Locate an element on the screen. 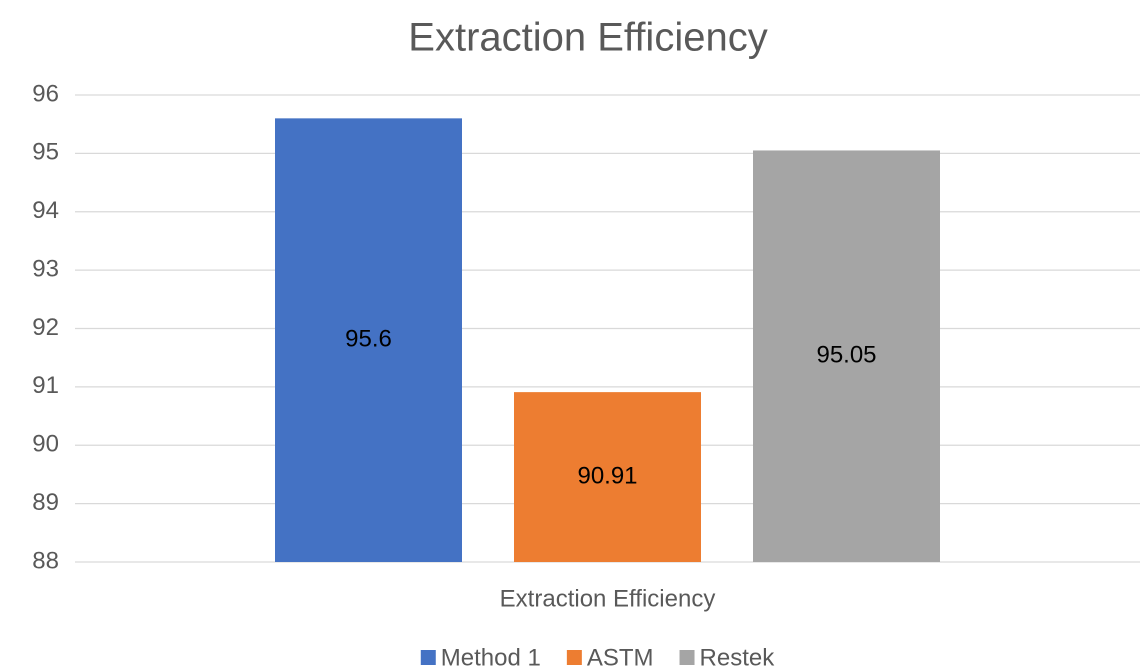 The image size is (1148, 672). data-label: 95.6 is located at coordinates (368, 339).